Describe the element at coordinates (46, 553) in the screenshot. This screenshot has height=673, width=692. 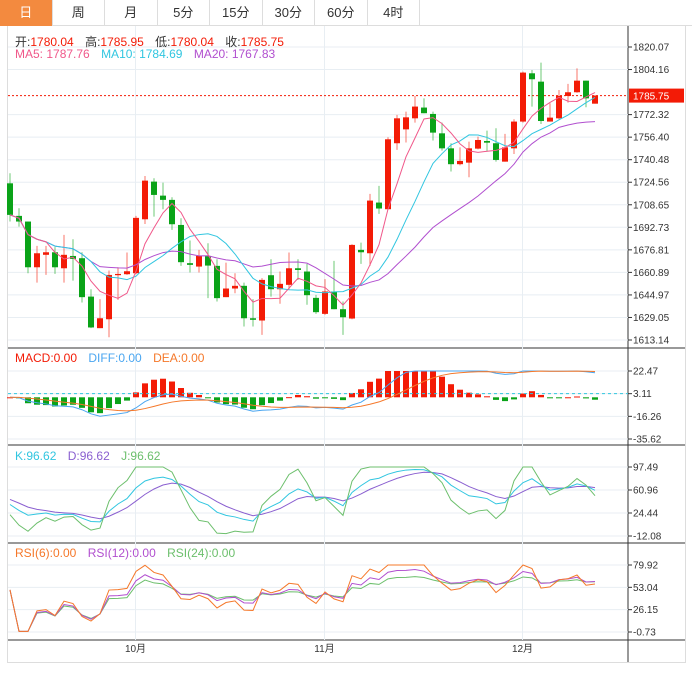
I see `rsi6-value: RSI(6):0.00` at that location.